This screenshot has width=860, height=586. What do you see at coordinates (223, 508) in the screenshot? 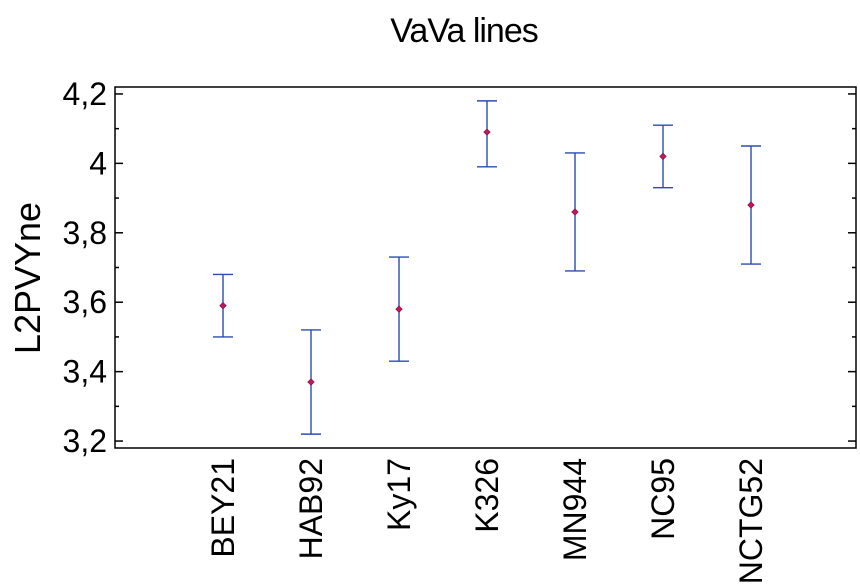
I see `x-tick-label: BEY21` at bounding box center [223, 508].